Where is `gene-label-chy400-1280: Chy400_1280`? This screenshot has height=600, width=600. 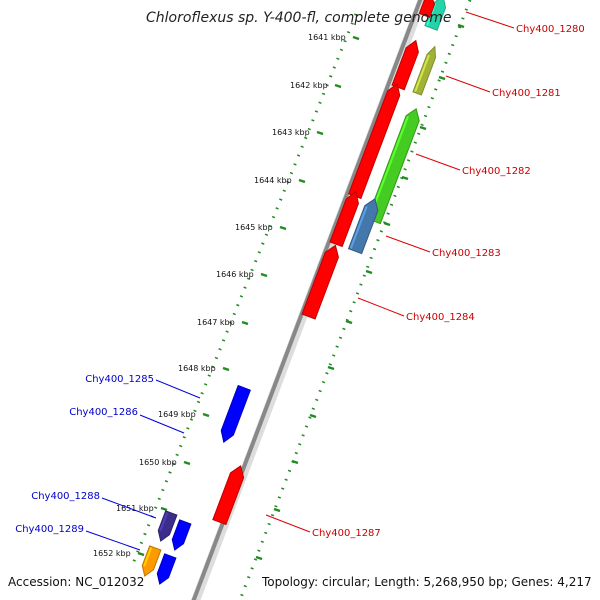
gene-label-chy400-1280: Chy400_1280 is located at coordinates (550, 29).